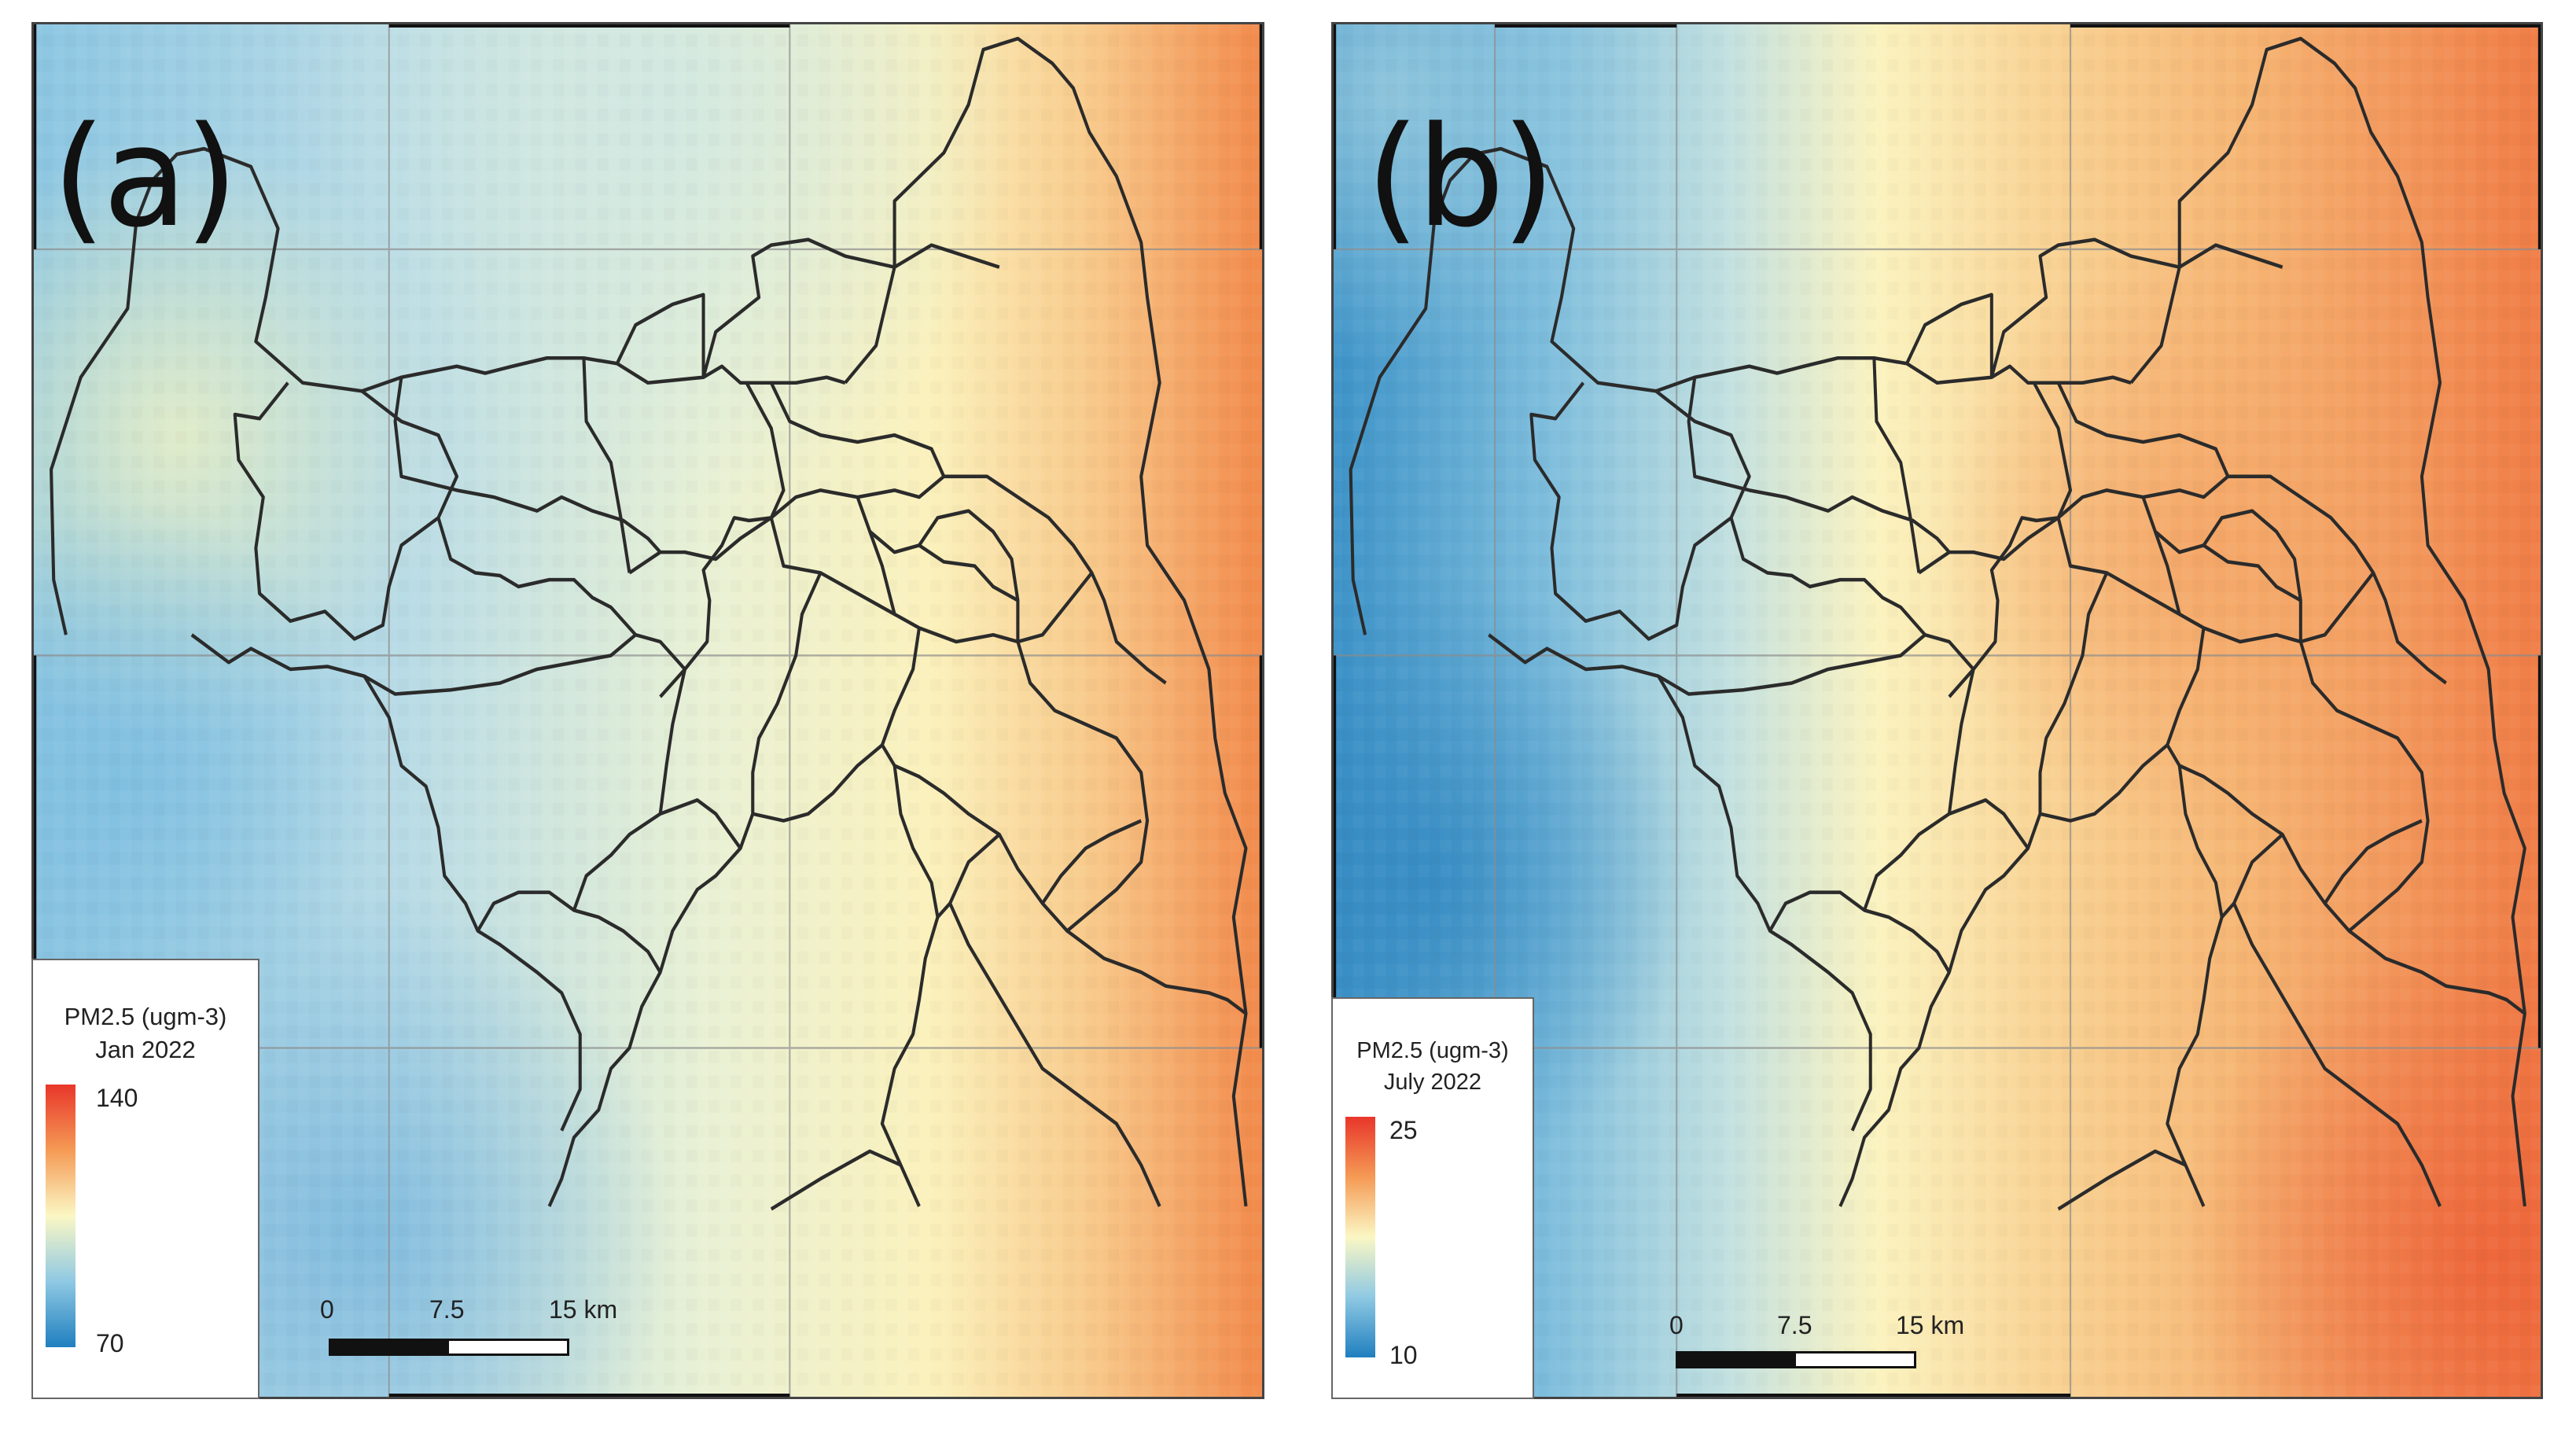 The width and height of the screenshot is (2576, 1429). I want to click on legend-period: July 2022, so click(1432, 1082).